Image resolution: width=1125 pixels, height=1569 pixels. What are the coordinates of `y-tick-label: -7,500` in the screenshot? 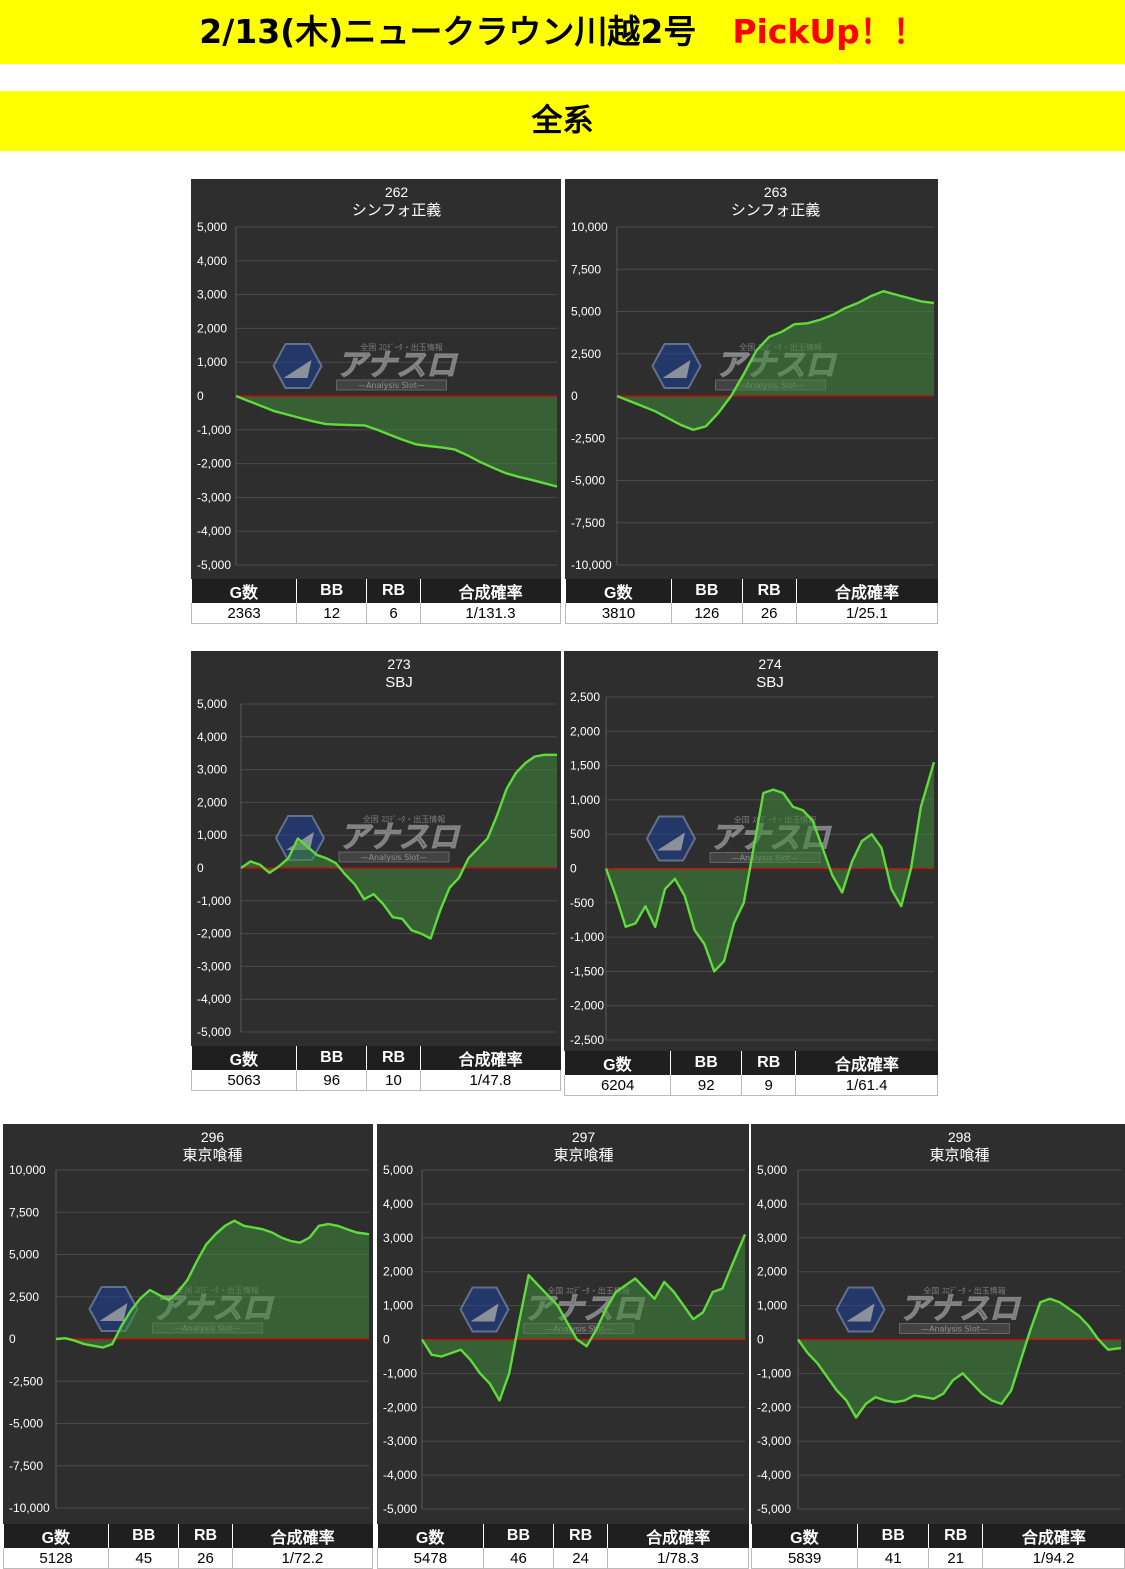 It's located at (588, 523).